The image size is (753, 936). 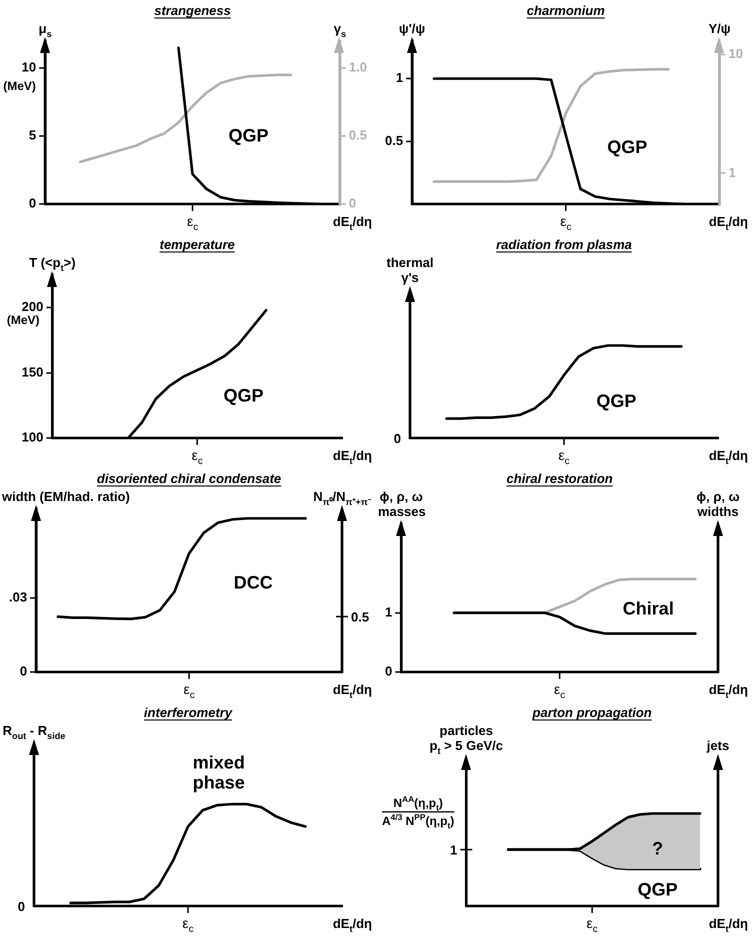 I want to click on chart-title: charmonium, so click(x=566, y=10).